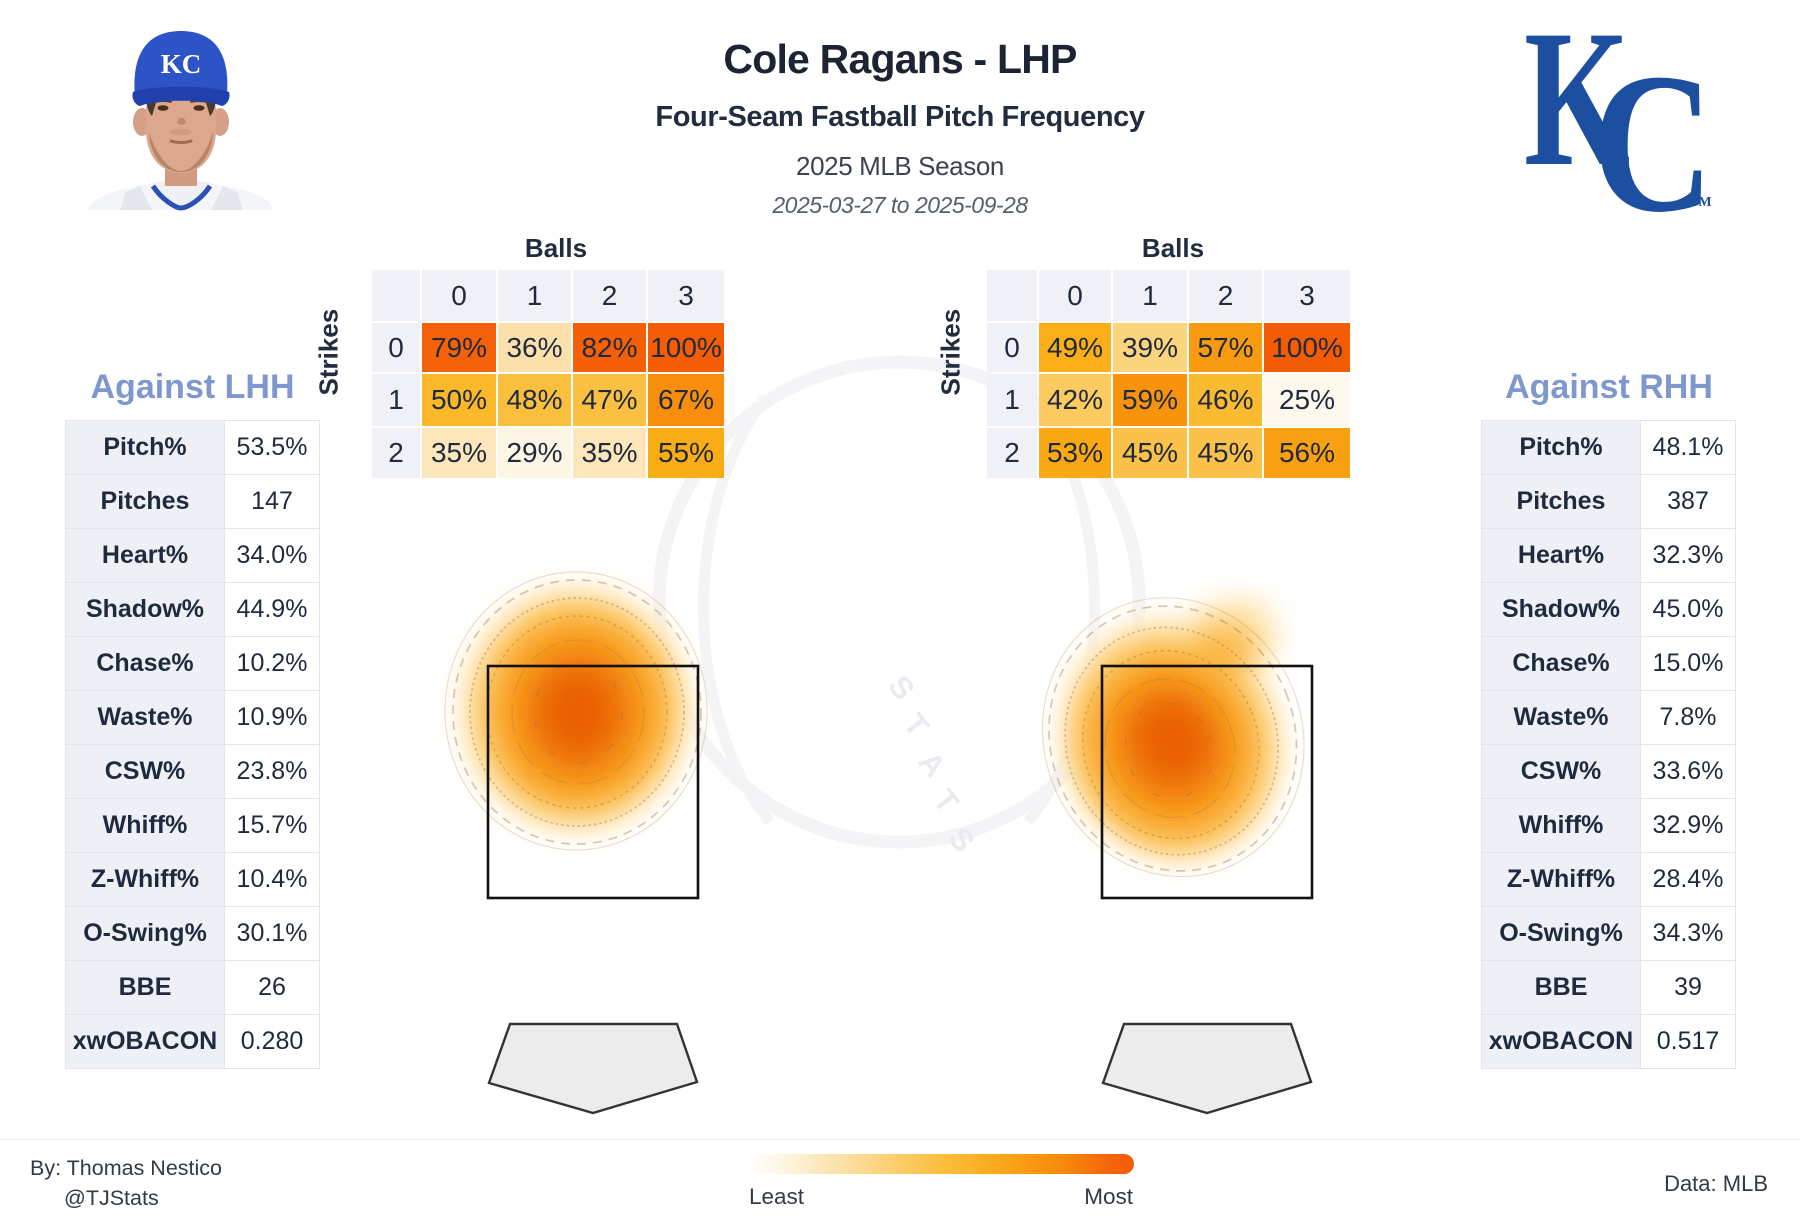 This screenshot has width=1800, height=1223. I want to click on svg-text: KC, so click(181, 64).